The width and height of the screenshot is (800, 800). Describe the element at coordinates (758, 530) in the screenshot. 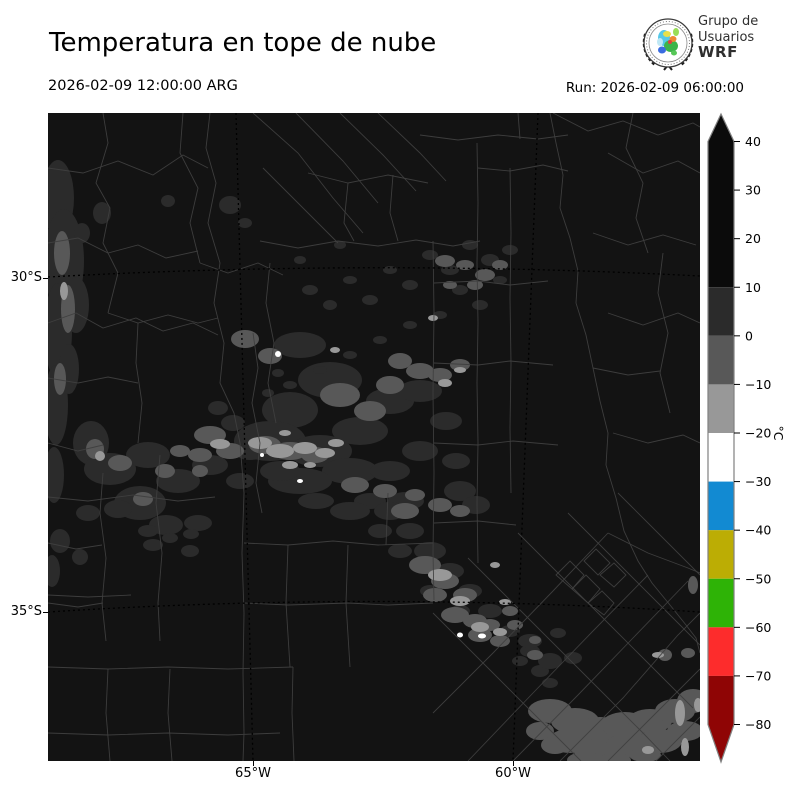

I see `colorbar-tick-label: −40` at that location.